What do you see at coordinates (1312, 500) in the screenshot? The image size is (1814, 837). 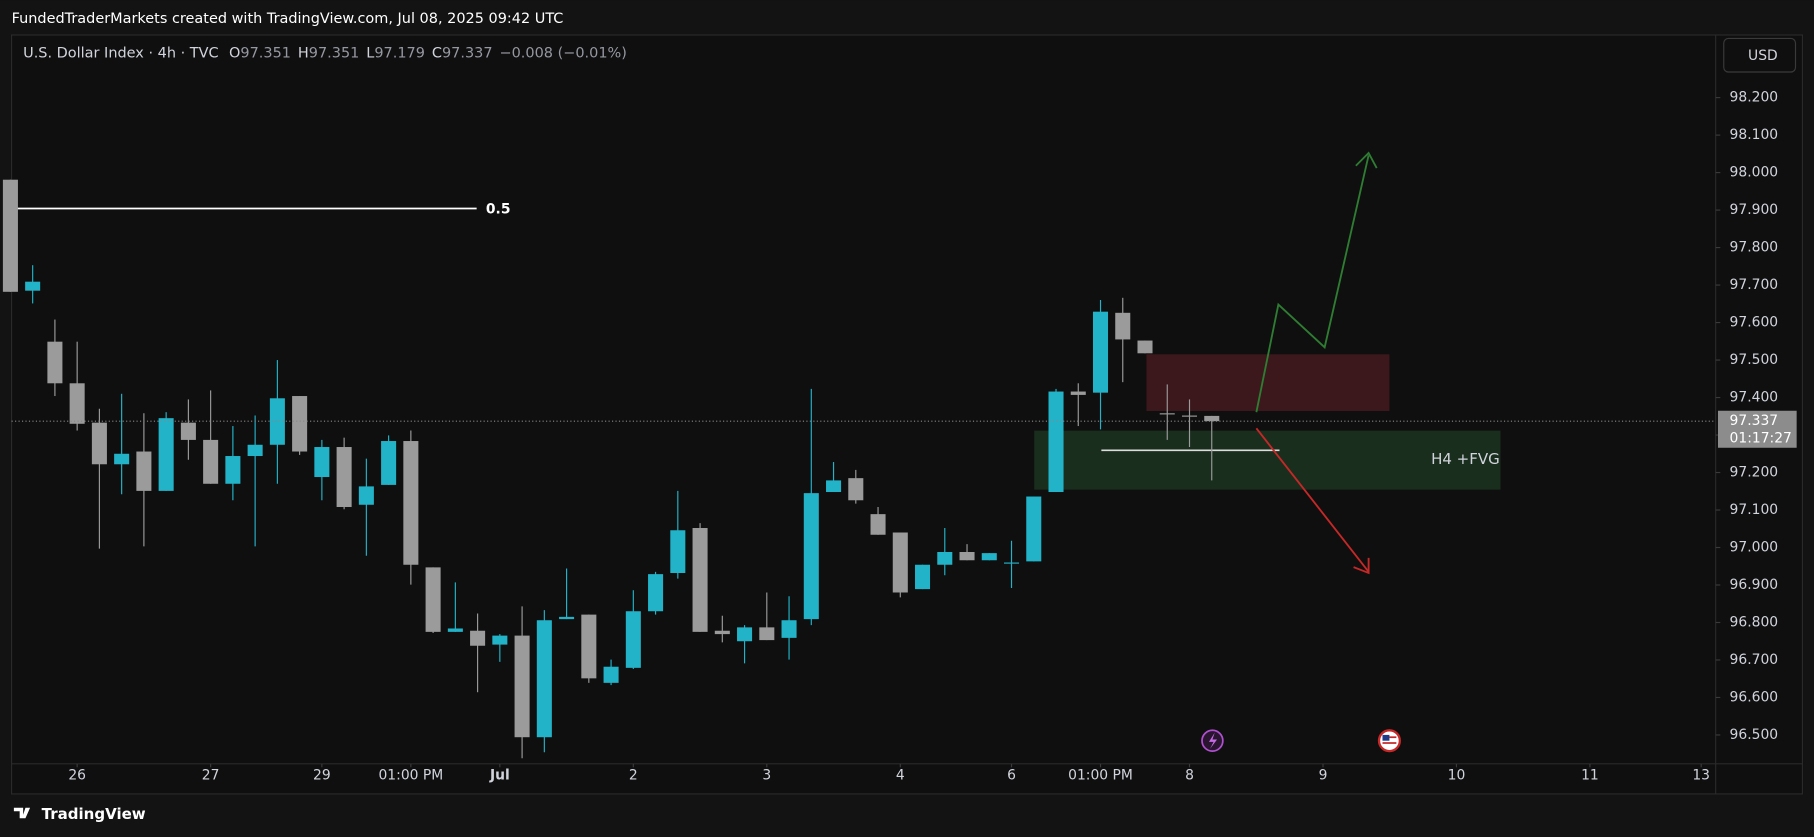 I see `bear-path` at bounding box center [1312, 500].